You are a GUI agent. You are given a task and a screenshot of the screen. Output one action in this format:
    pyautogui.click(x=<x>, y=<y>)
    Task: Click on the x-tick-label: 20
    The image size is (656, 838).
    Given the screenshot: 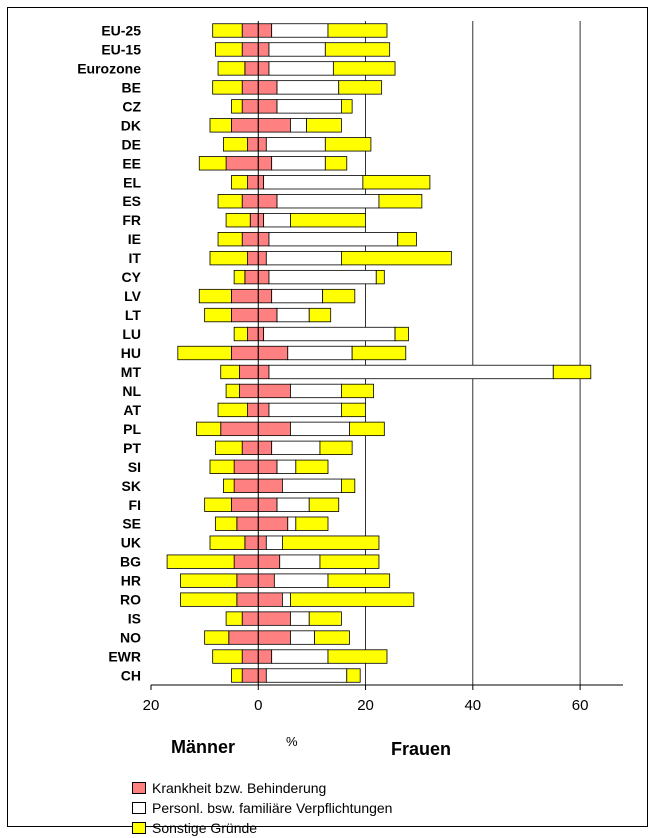 What is the action you would take?
    pyautogui.click(x=151, y=705)
    